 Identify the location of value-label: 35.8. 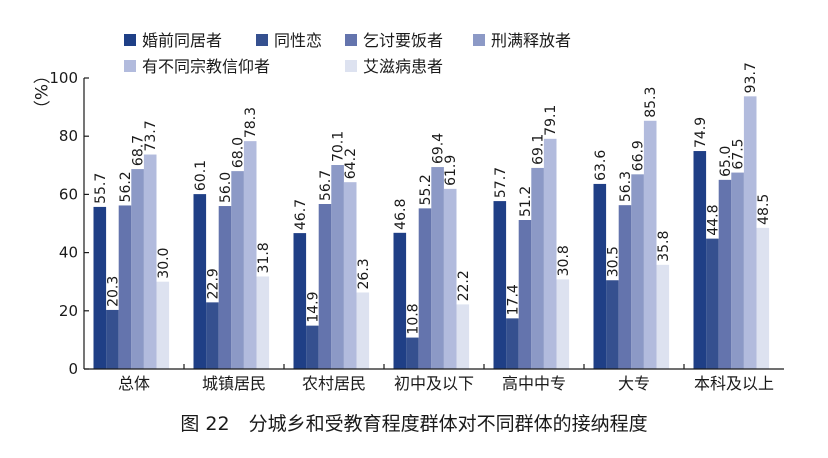
(664, 246).